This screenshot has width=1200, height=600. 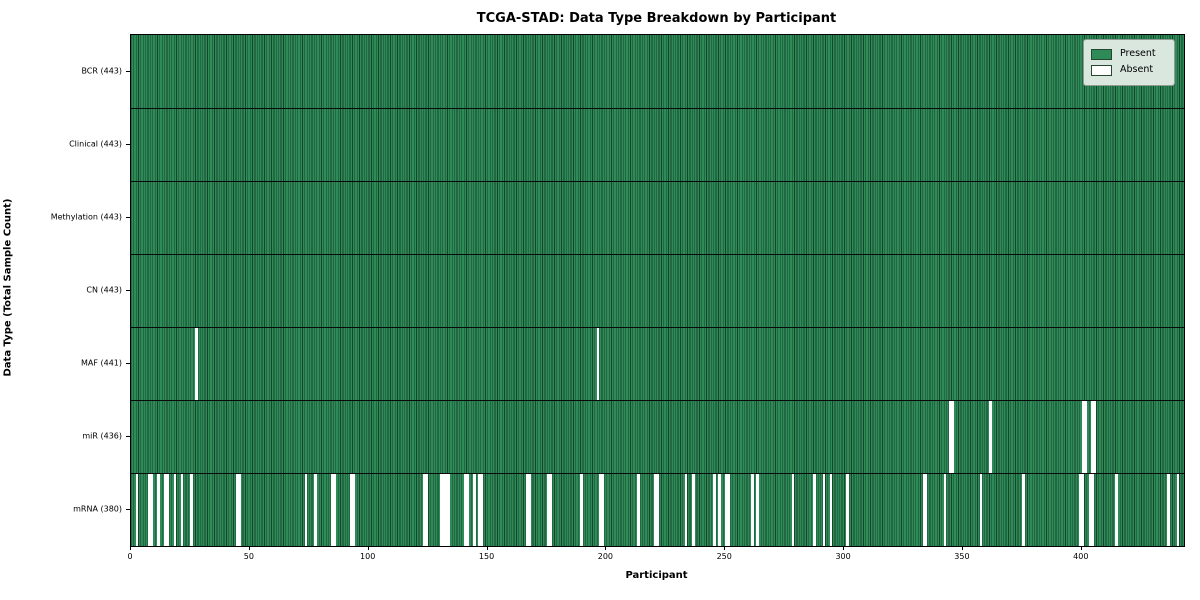 What do you see at coordinates (656, 575) in the screenshot?
I see `x-axis-title: Participant` at bounding box center [656, 575].